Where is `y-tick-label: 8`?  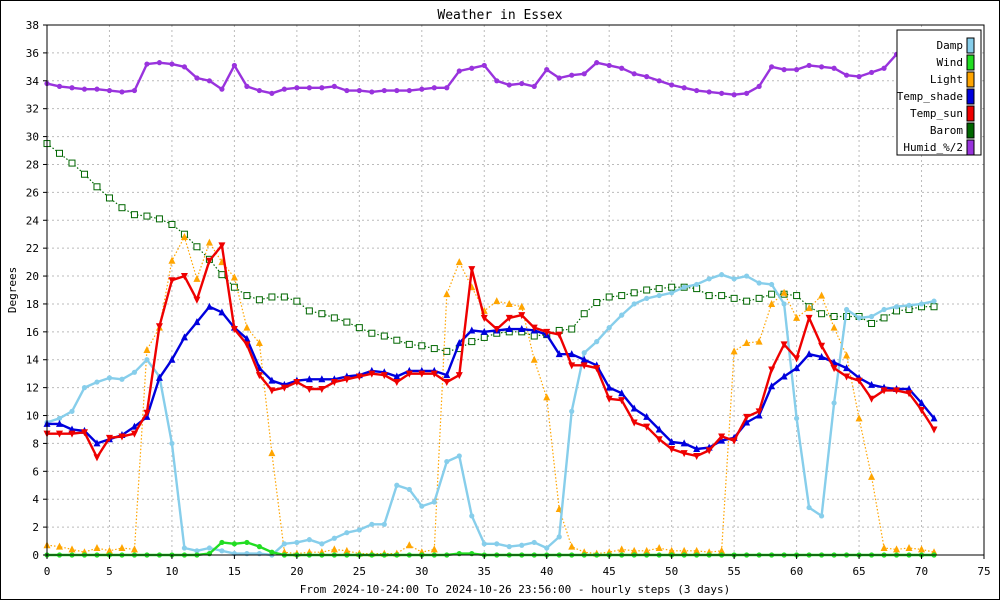 y-tick-label: 8 is located at coordinates (35, 443).